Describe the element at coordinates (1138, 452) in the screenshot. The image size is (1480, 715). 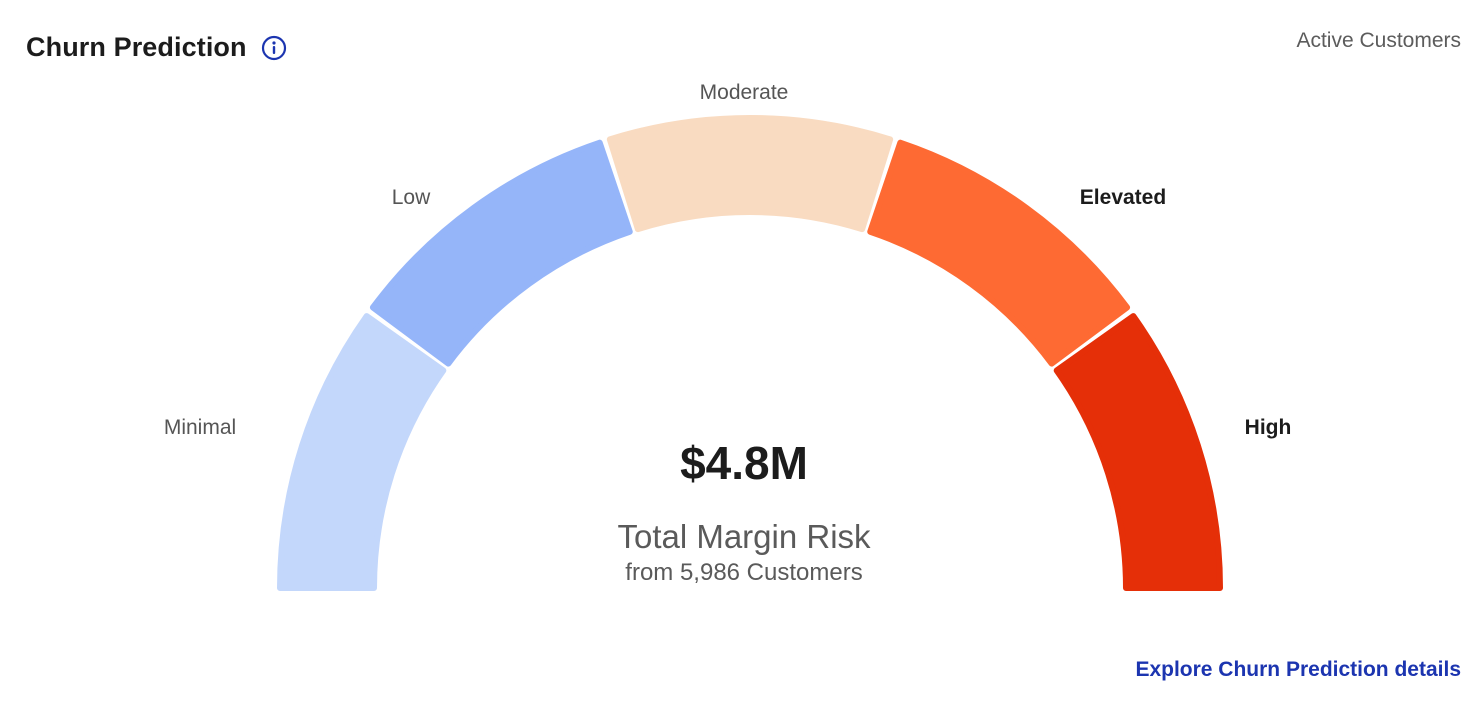
I see `gauge-segment-high` at that location.